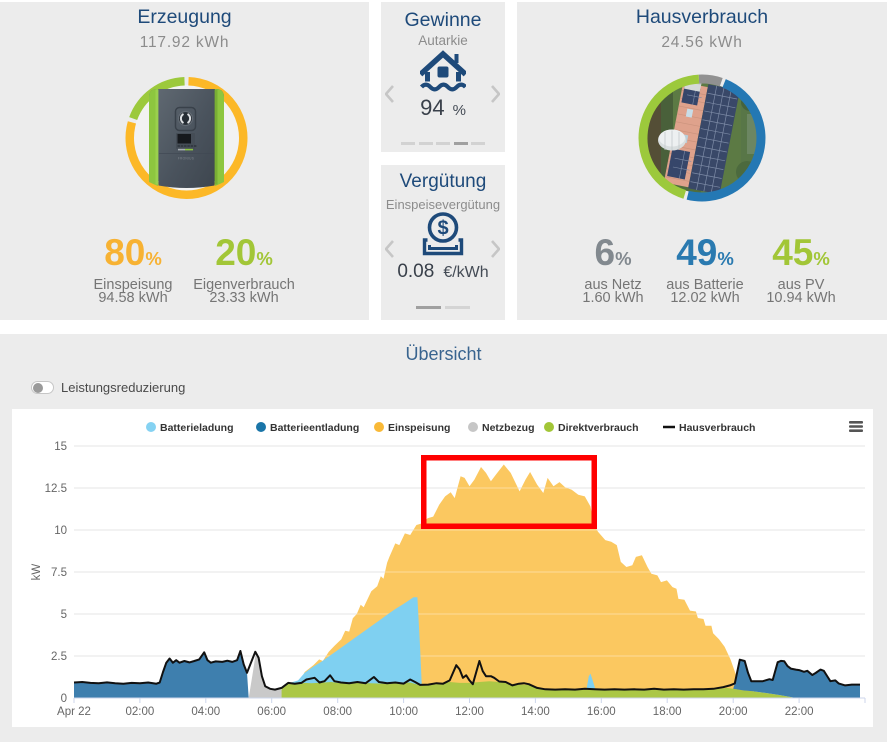  What do you see at coordinates (403, 712) in the screenshot?
I see `svg-text: 10:00` at bounding box center [403, 712].